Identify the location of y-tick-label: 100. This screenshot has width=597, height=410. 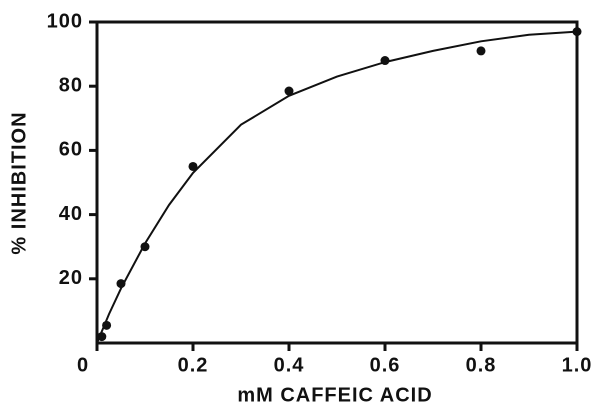
(65, 21).